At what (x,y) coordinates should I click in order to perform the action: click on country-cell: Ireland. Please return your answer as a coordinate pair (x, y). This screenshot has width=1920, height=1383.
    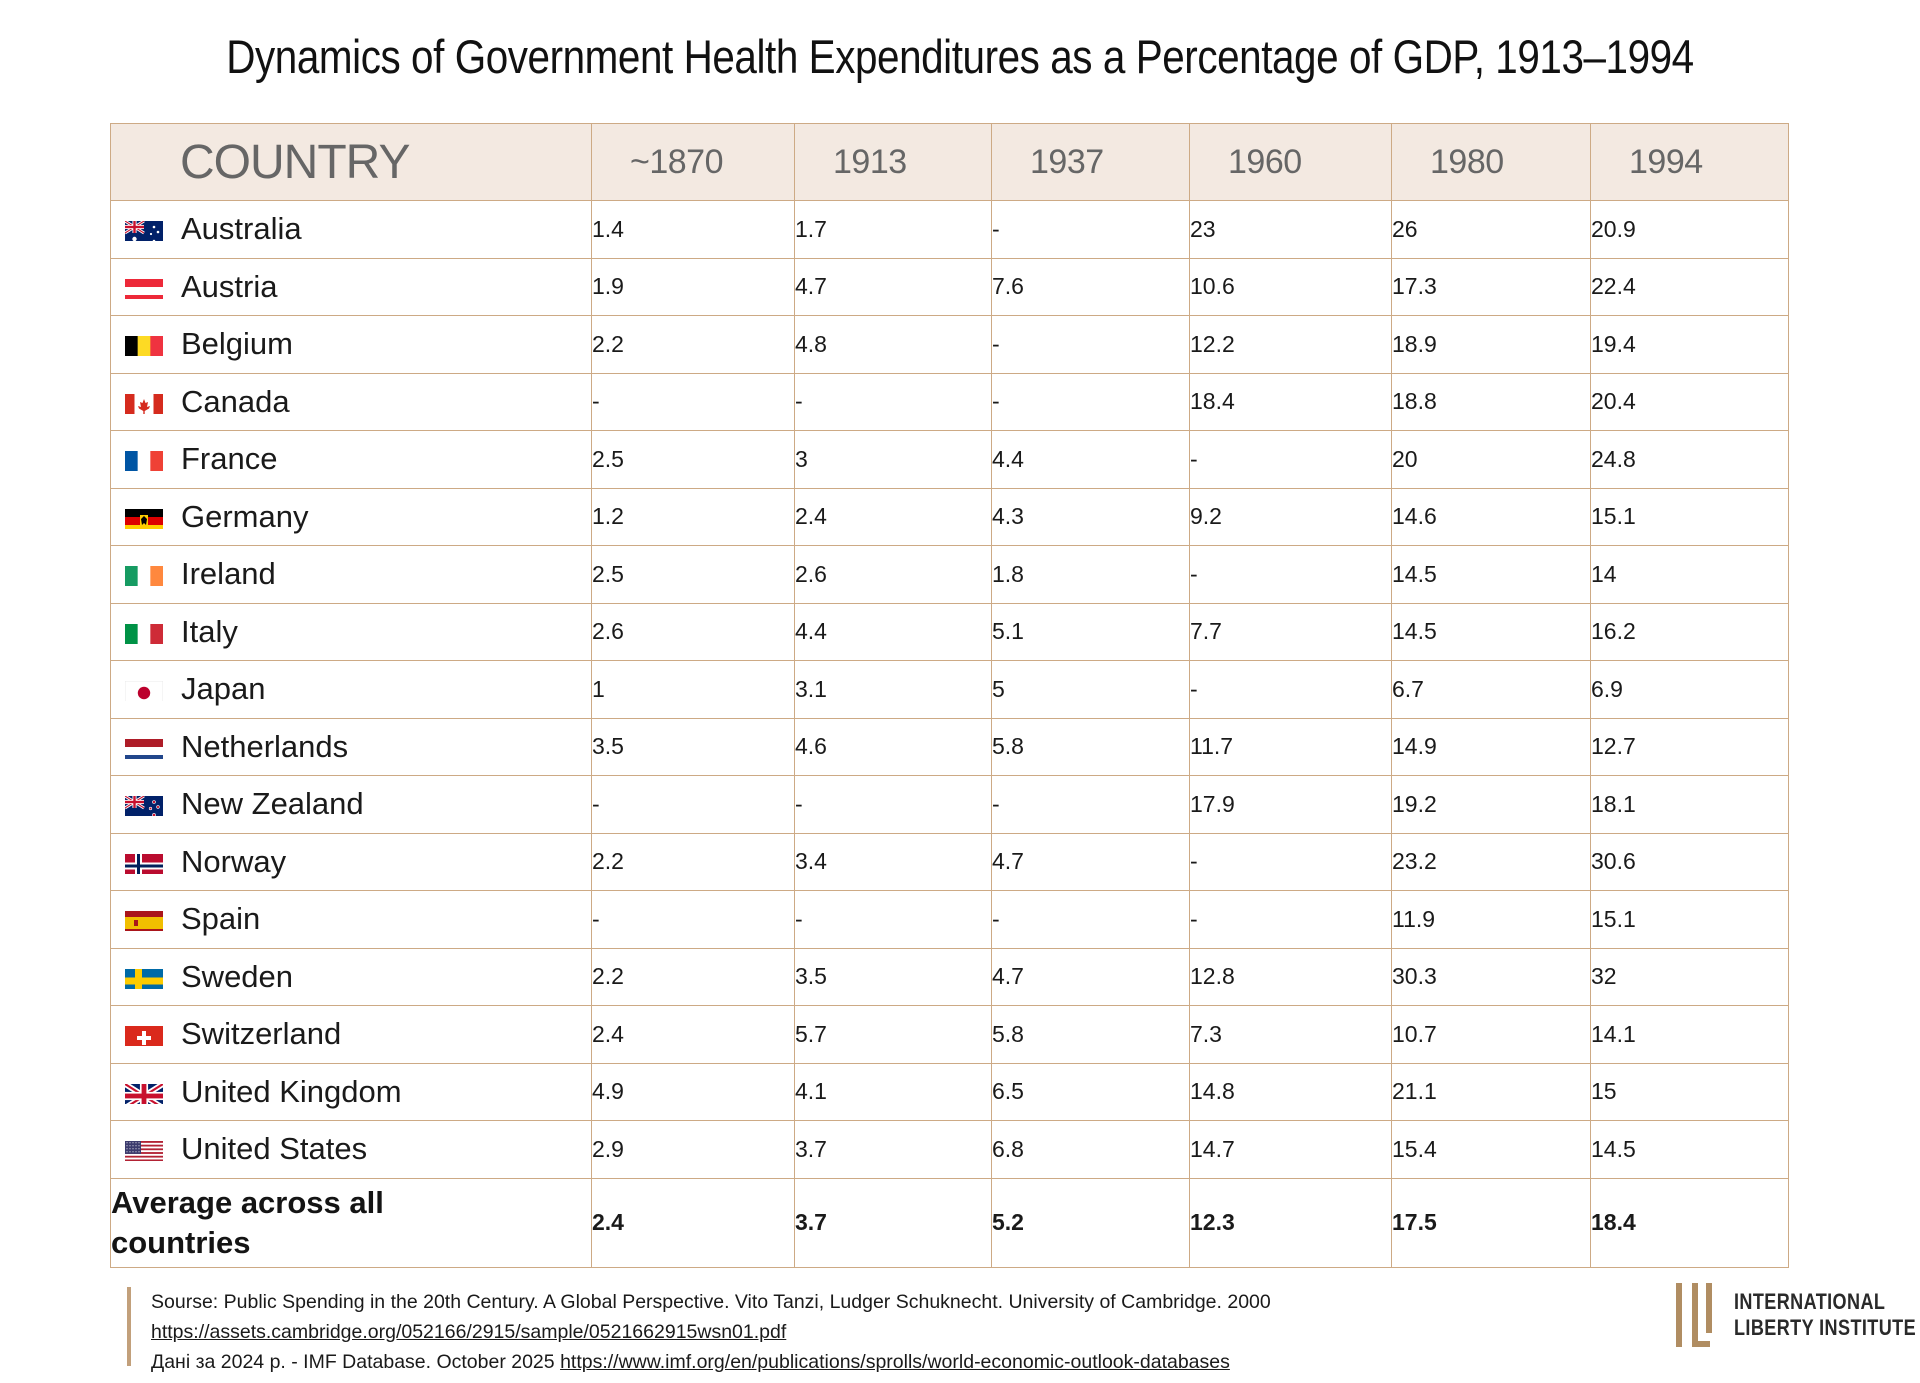
    Looking at the image, I should click on (351, 574).